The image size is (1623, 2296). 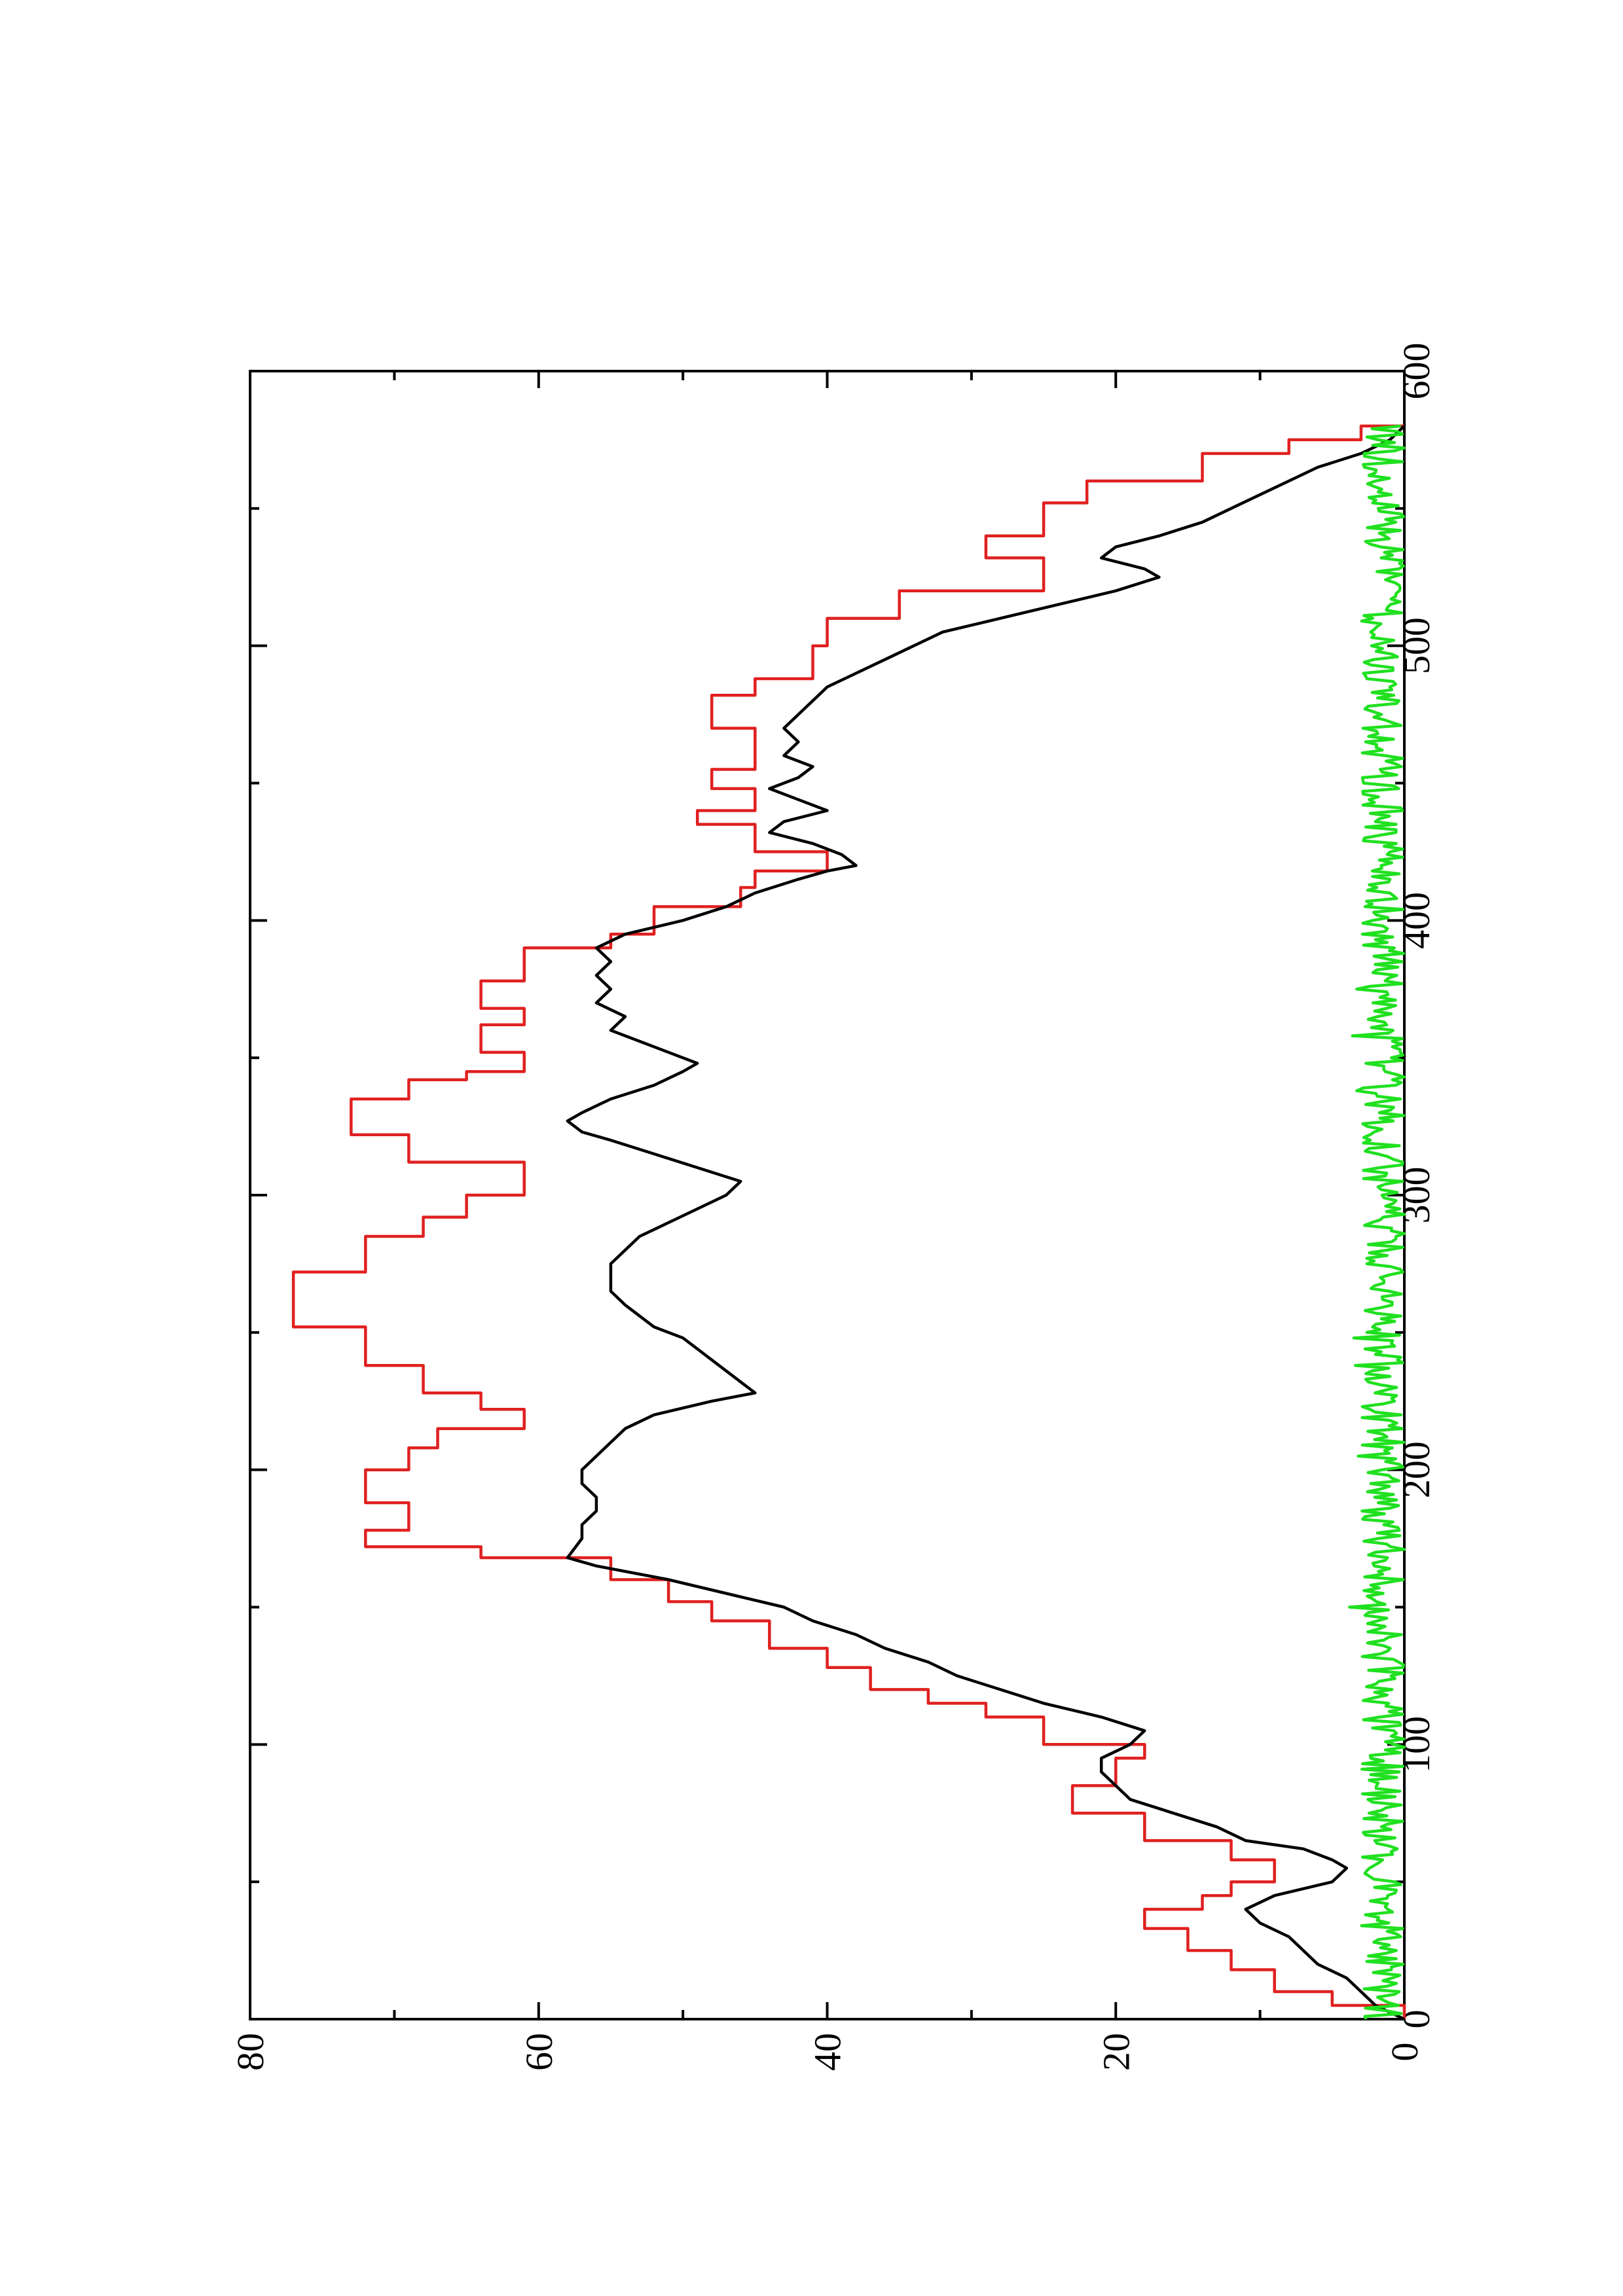 What do you see at coordinates (1416, 920) in the screenshot?
I see `x-tick-label: 400` at bounding box center [1416, 920].